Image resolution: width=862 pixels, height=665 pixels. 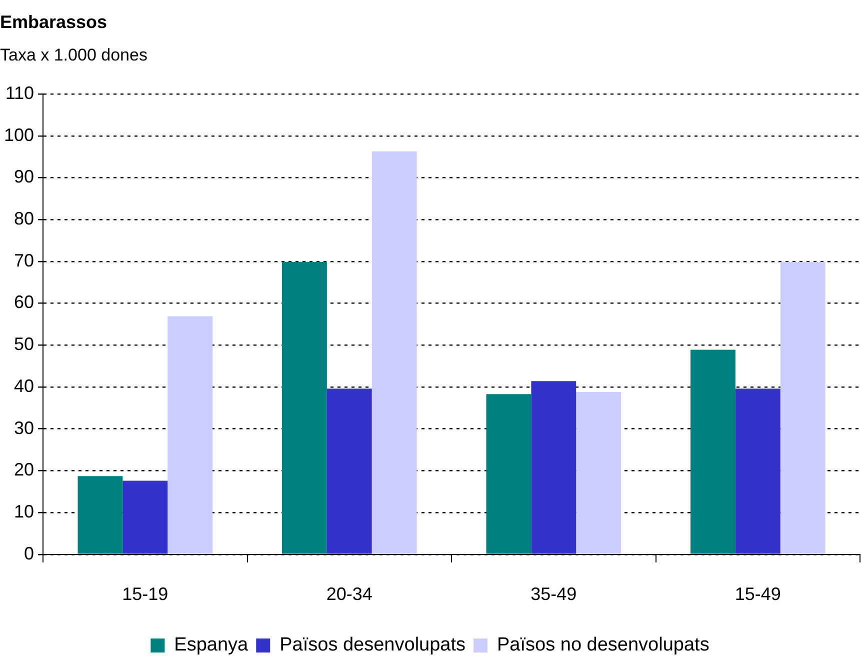 I want to click on y-tick-label: 0, so click(x=29, y=553).